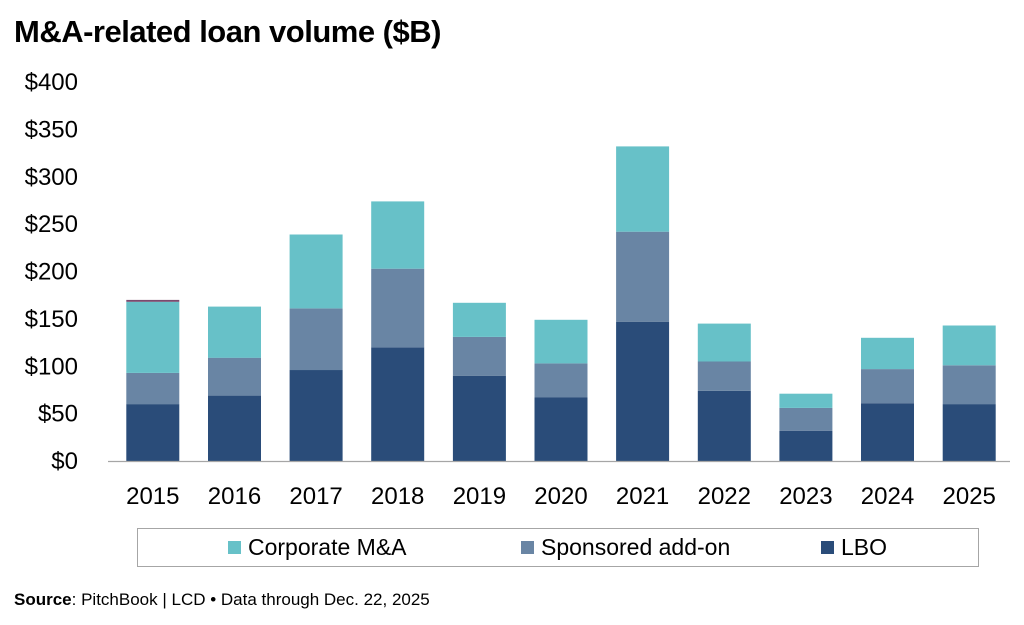 This screenshot has width=1024, height=625. Describe the element at coordinates (51, 129) in the screenshot. I see `y-tick-label: $350` at that location.